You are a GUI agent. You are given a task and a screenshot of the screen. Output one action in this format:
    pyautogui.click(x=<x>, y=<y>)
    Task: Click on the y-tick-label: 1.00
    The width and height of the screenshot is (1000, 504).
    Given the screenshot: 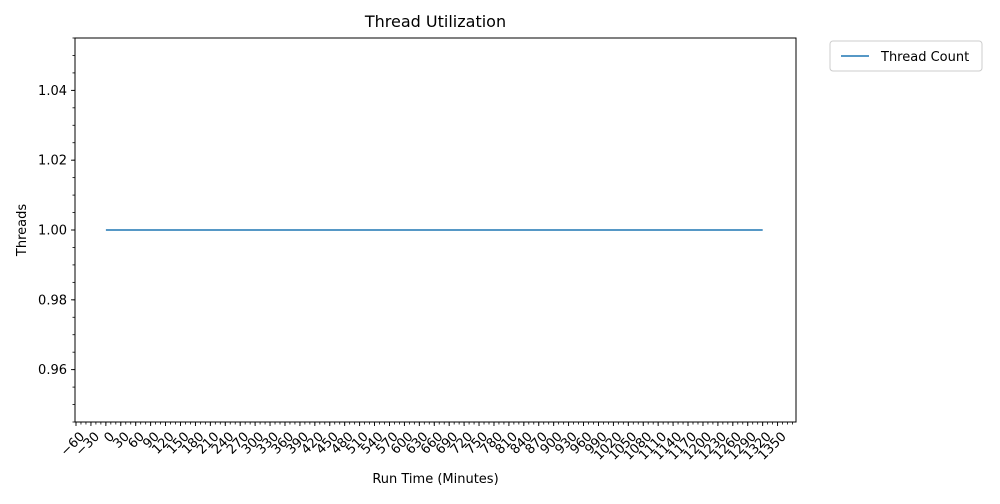 What is the action you would take?
    pyautogui.click(x=52, y=231)
    